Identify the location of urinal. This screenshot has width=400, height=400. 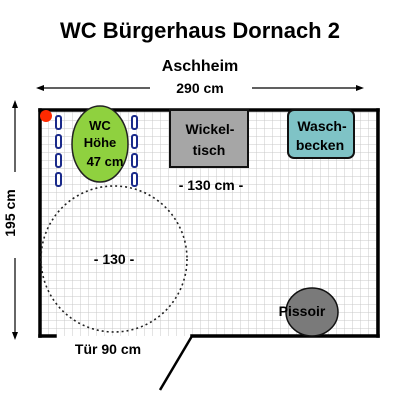
(312, 312).